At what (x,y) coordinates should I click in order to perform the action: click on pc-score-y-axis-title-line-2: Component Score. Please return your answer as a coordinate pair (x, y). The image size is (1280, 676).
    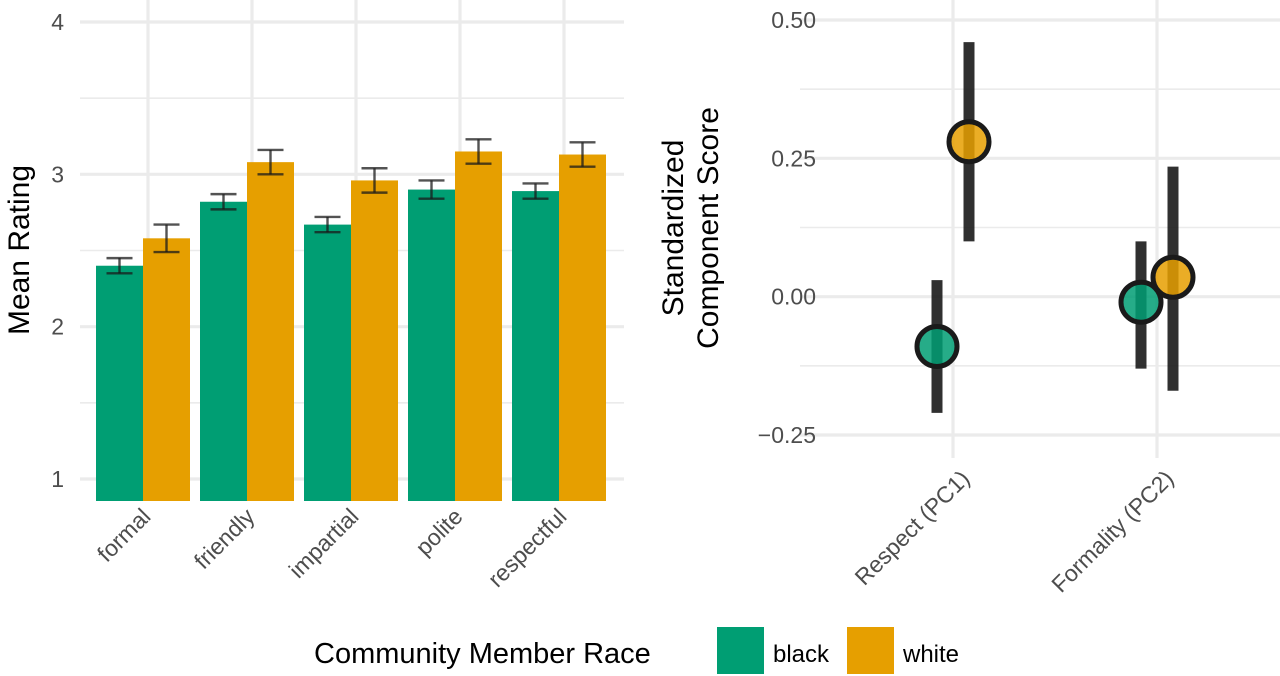
    Looking at the image, I should click on (708, 228).